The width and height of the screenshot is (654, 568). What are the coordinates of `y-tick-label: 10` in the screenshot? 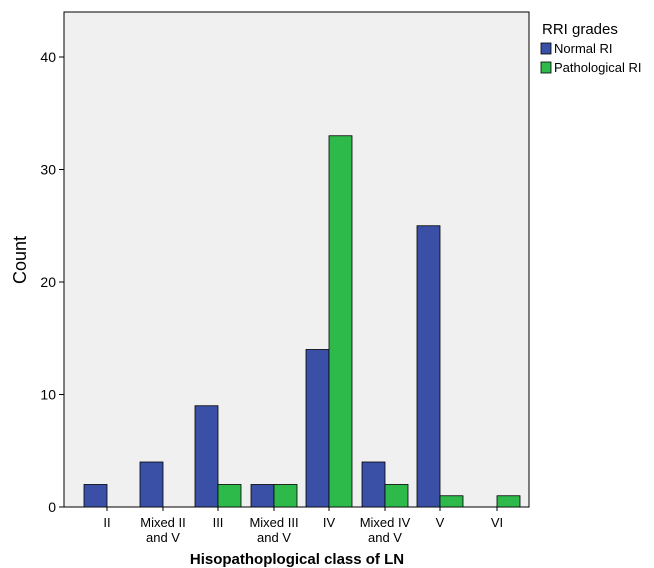 It's located at (48, 395).